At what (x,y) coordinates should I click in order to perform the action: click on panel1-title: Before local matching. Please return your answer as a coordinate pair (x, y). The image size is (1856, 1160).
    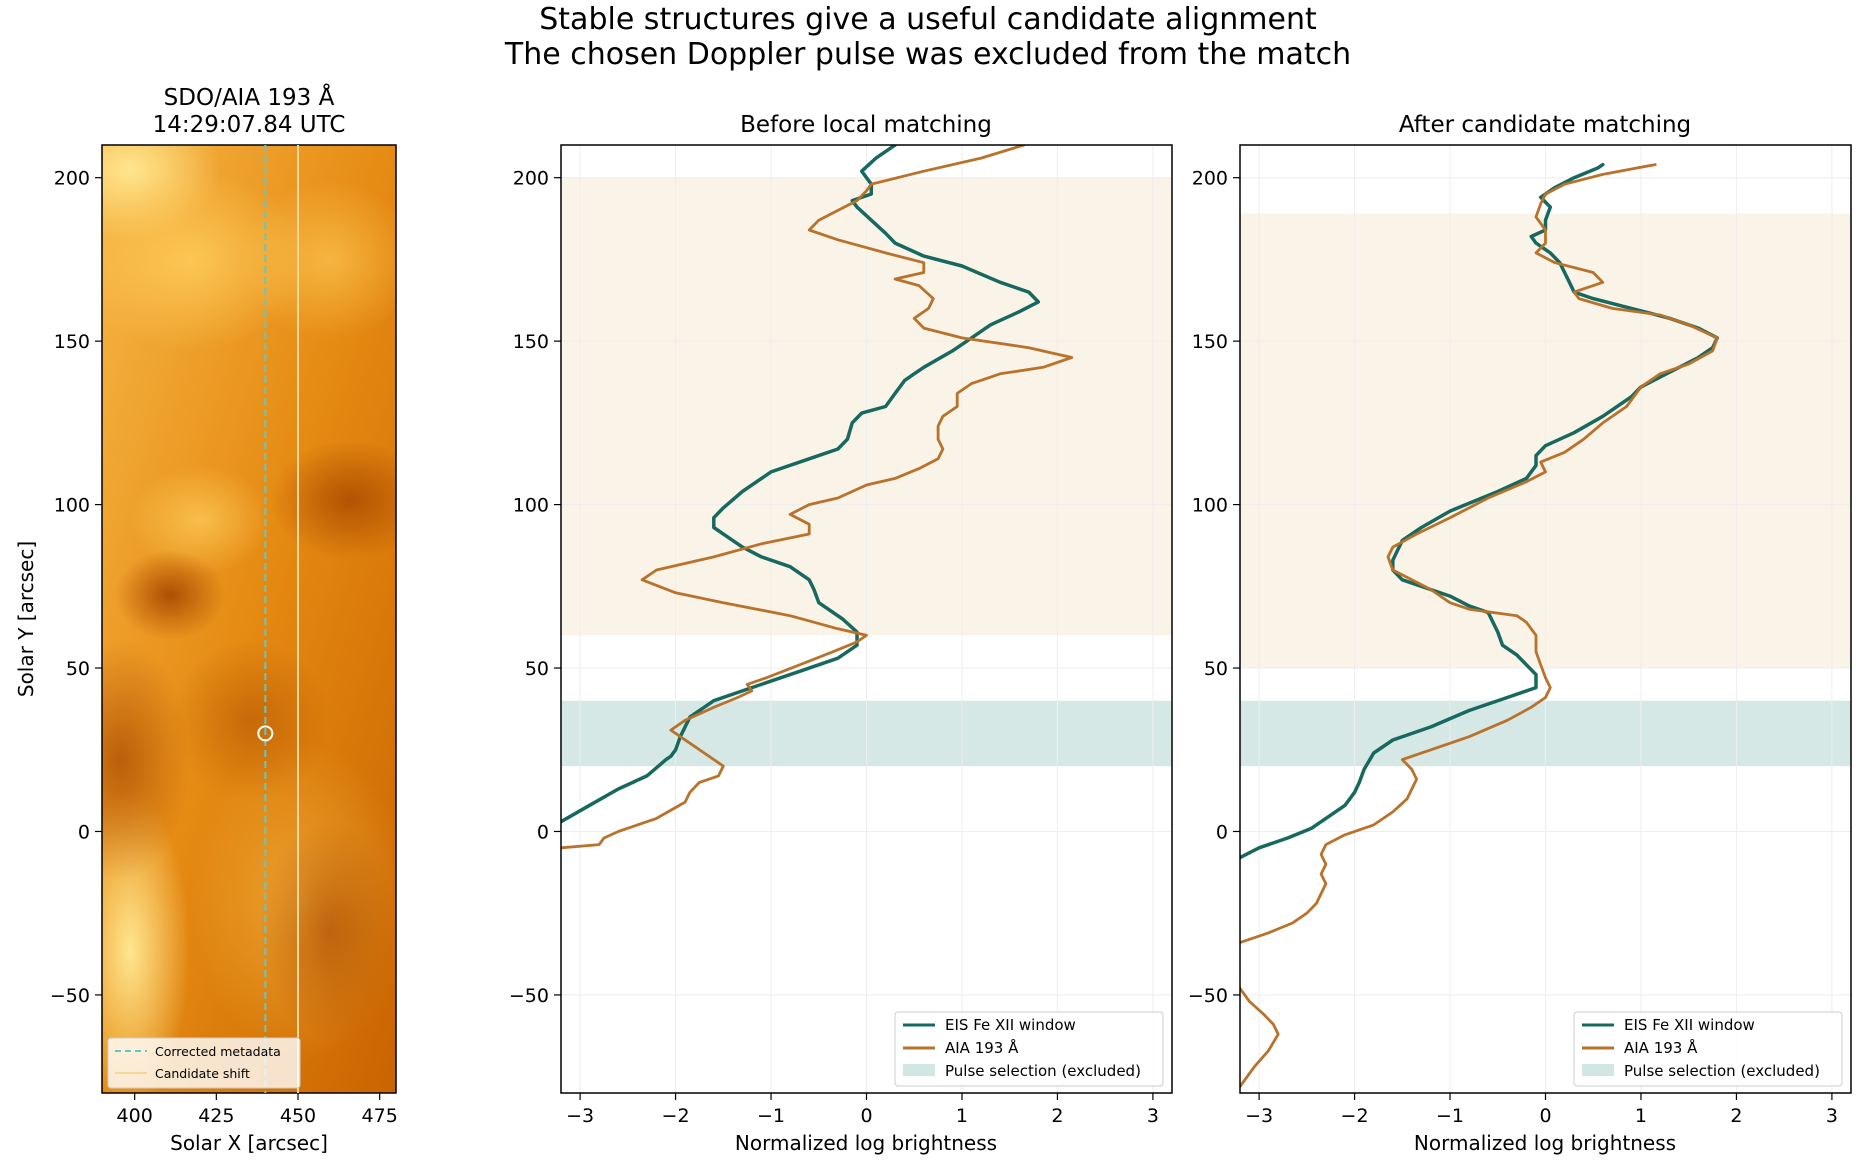
    Looking at the image, I should click on (866, 125).